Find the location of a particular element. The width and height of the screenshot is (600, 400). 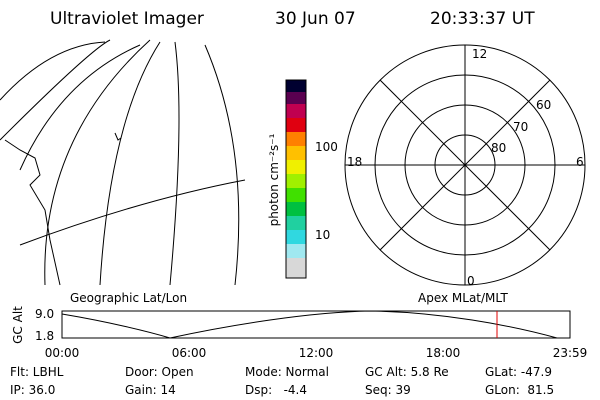

info-field: Dsp: -4.4 is located at coordinates (276, 390).